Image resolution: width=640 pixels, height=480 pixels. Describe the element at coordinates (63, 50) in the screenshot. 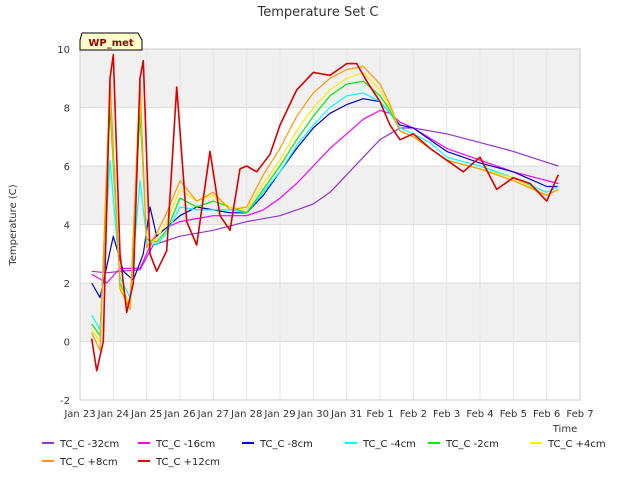

I see `y-tick-label: 10` at that location.